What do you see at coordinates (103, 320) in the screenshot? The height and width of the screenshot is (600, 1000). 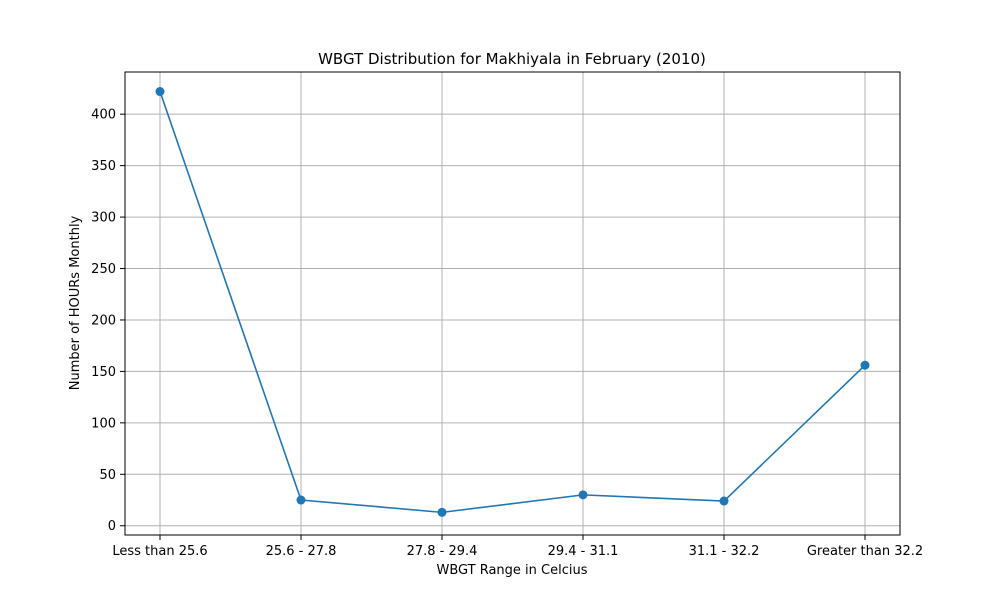 I see `y-tick-label: 200` at bounding box center [103, 320].